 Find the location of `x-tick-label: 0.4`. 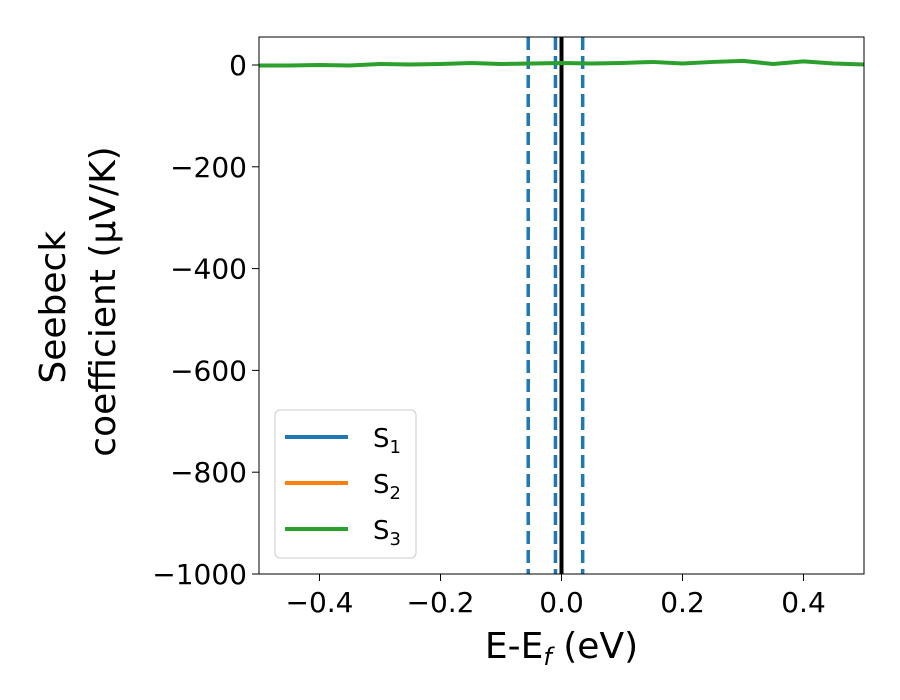

x-tick-label: 0.4 is located at coordinates (803, 602).